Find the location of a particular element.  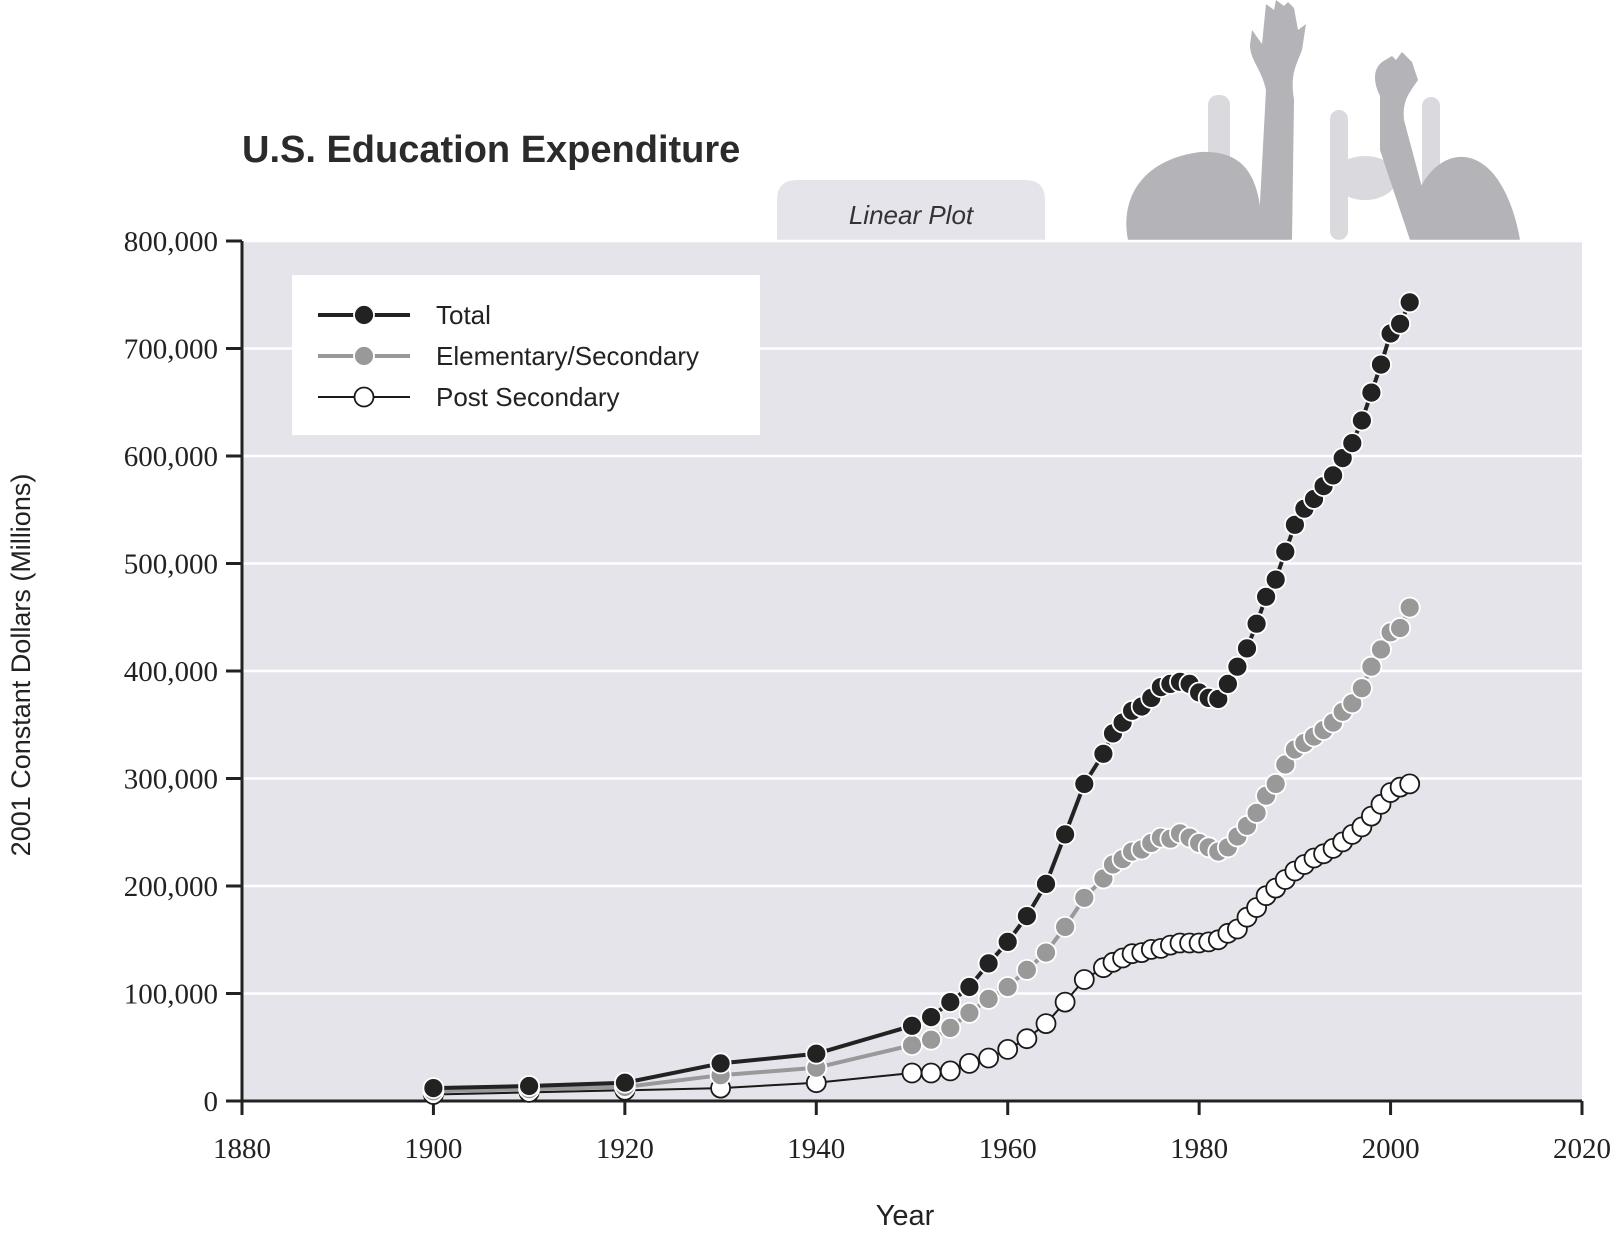

y-tick-label: 300,000 is located at coordinates (171, 780).